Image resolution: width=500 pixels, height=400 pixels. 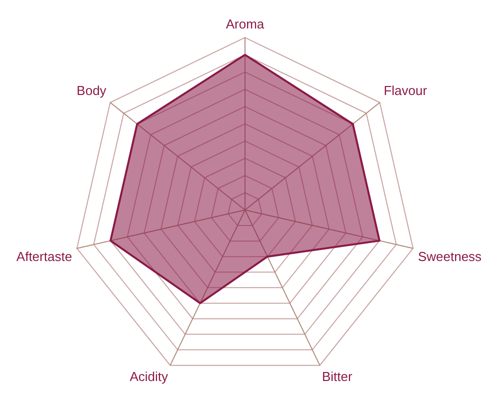 What do you see at coordinates (337, 376) in the screenshot?
I see `spoke-label: Bitter` at bounding box center [337, 376].